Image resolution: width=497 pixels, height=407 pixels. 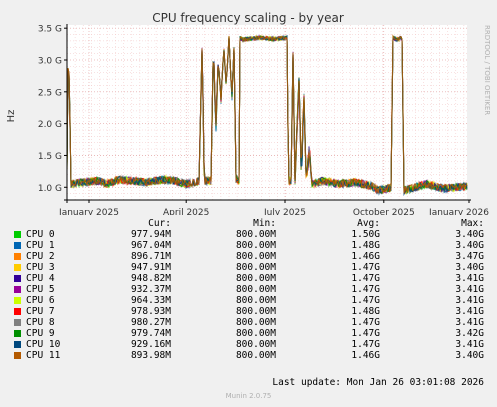 What do you see at coordinates (52, 109) in the screenshot?
I see `y-axis: 1.0 G 1.5 G 2.0 G 2.5 G 3.0 G 3.5 G` at bounding box center [52, 109].